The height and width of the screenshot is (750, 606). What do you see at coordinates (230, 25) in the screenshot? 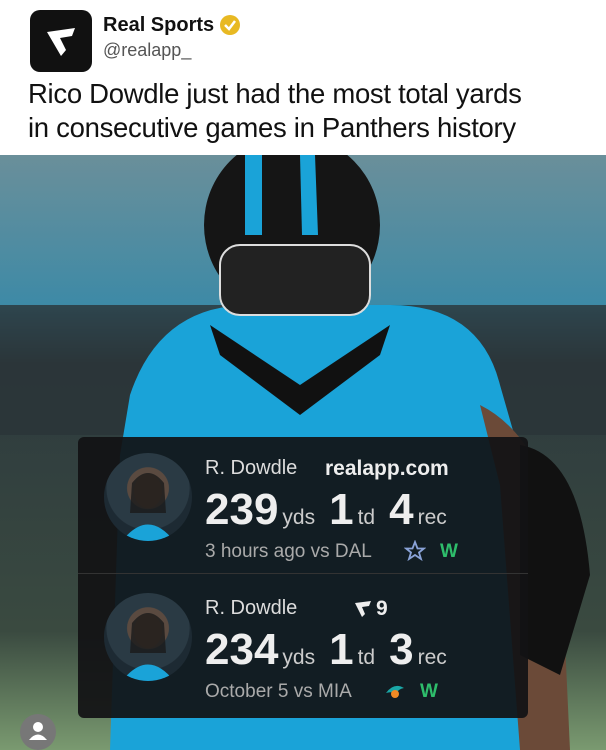
I see `verified-badge` at bounding box center [230, 25].